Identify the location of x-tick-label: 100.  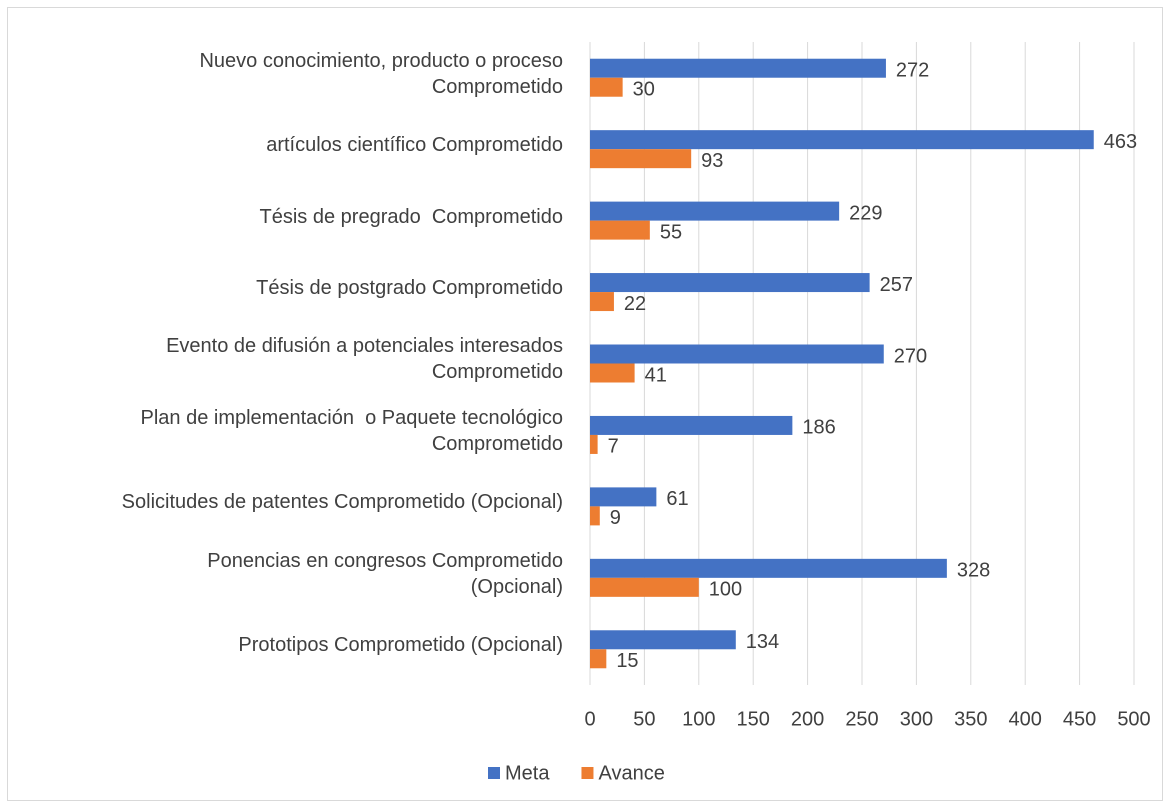
(698, 719).